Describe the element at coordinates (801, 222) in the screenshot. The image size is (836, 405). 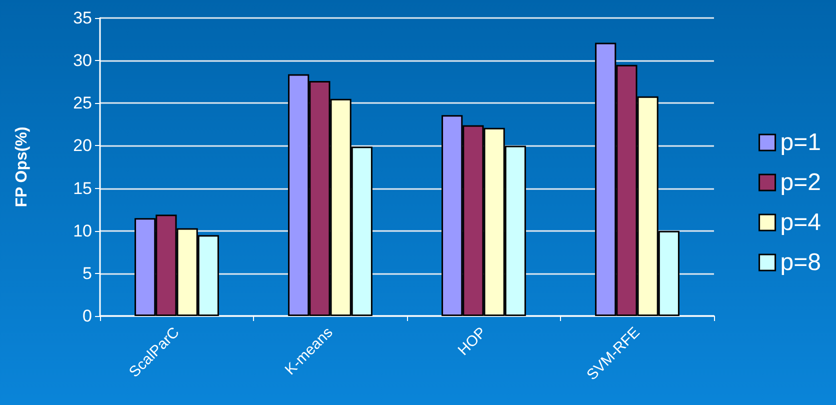
I see `legend-label: p=4` at that location.